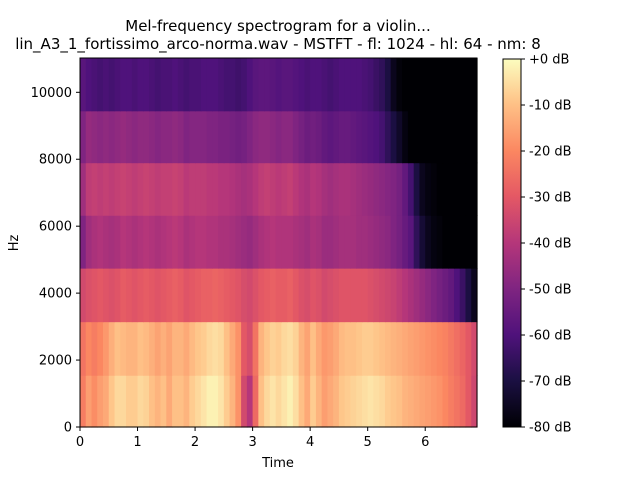 The image size is (640, 480). I want to click on y-tick-label: 10000, so click(51, 93).